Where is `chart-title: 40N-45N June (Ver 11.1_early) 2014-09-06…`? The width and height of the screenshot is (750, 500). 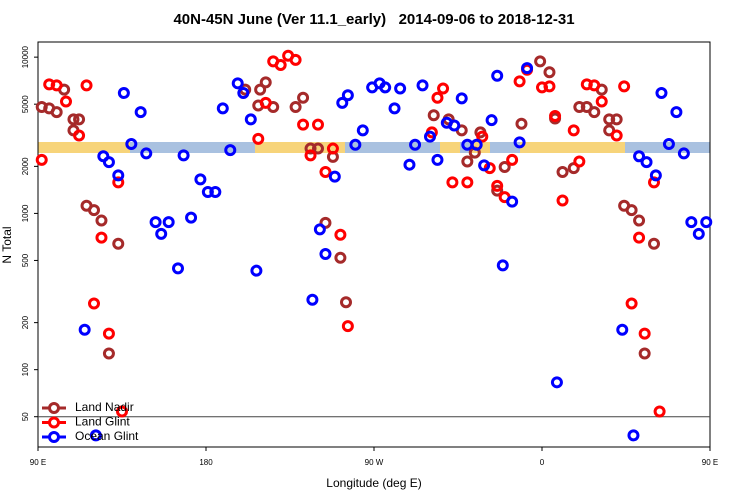
chart-title: 40N-45N June (Ver 11.1_early) 2014-09-06… is located at coordinates (373, 19).